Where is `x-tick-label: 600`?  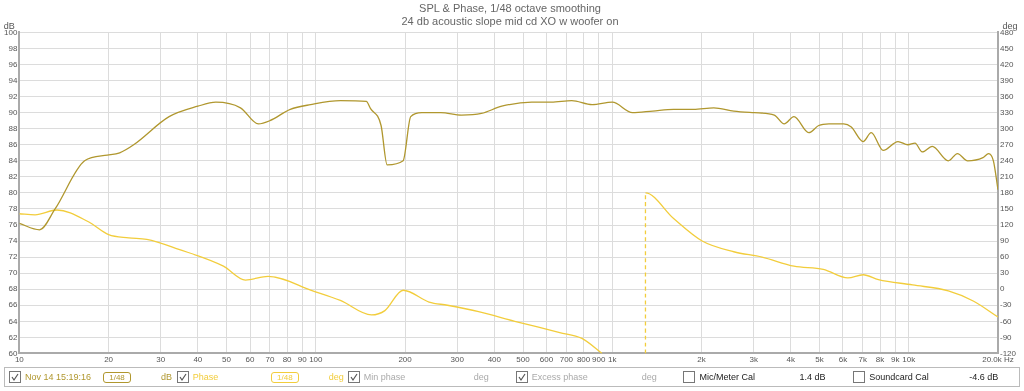
x-tick-label: 600 is located at coordinates (546, 360).